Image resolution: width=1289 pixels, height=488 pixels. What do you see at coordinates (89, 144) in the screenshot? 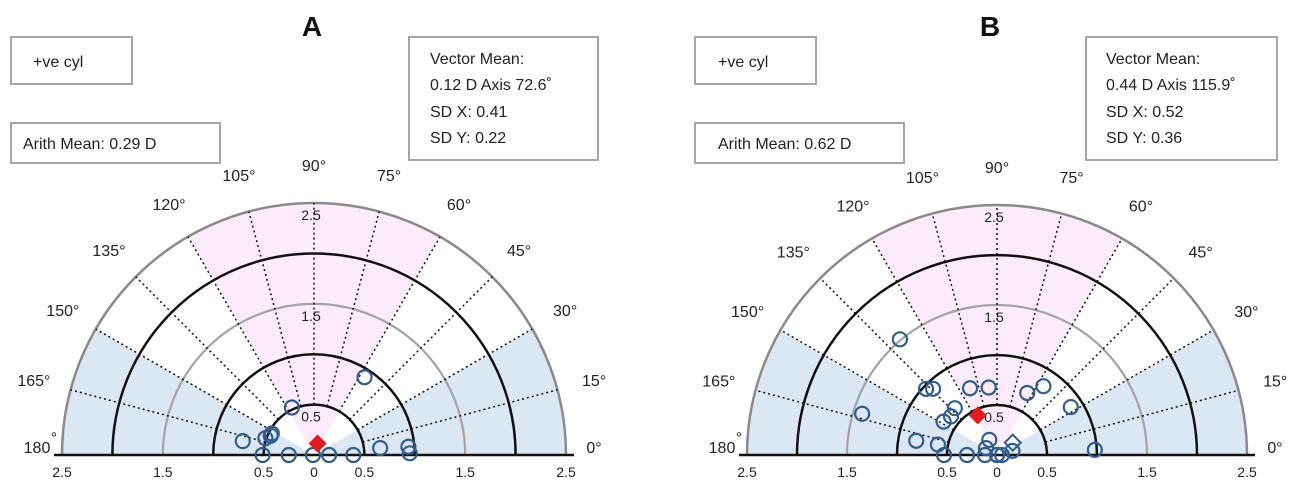
I see `arith-mean-label: Arith Mean: 0.29 D` at bounding box center [89, 144].